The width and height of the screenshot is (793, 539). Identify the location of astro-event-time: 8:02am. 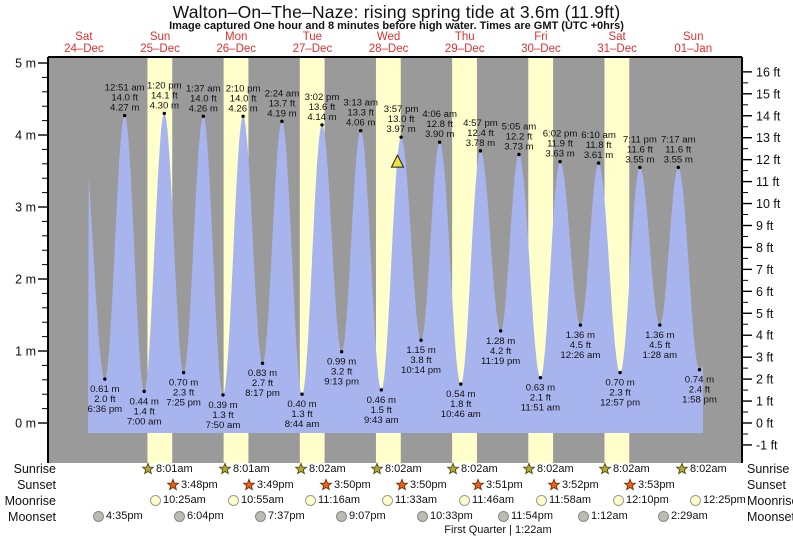
(403, 468).